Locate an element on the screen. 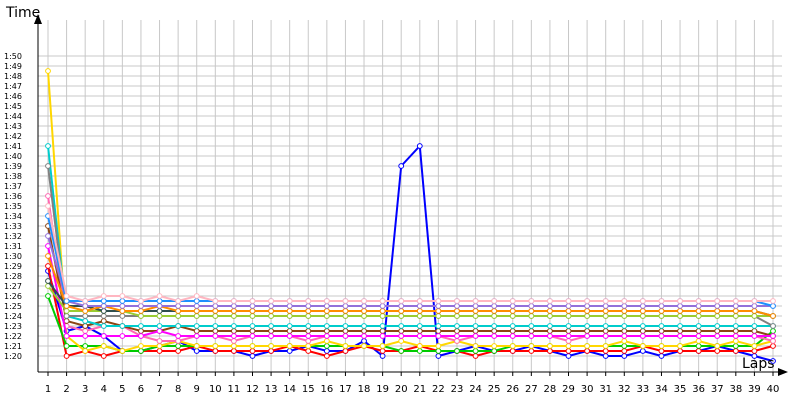 The width and height of the screenshot is (800, 400). y-tick-label: 1:20 is located at coordinates (13, 356).